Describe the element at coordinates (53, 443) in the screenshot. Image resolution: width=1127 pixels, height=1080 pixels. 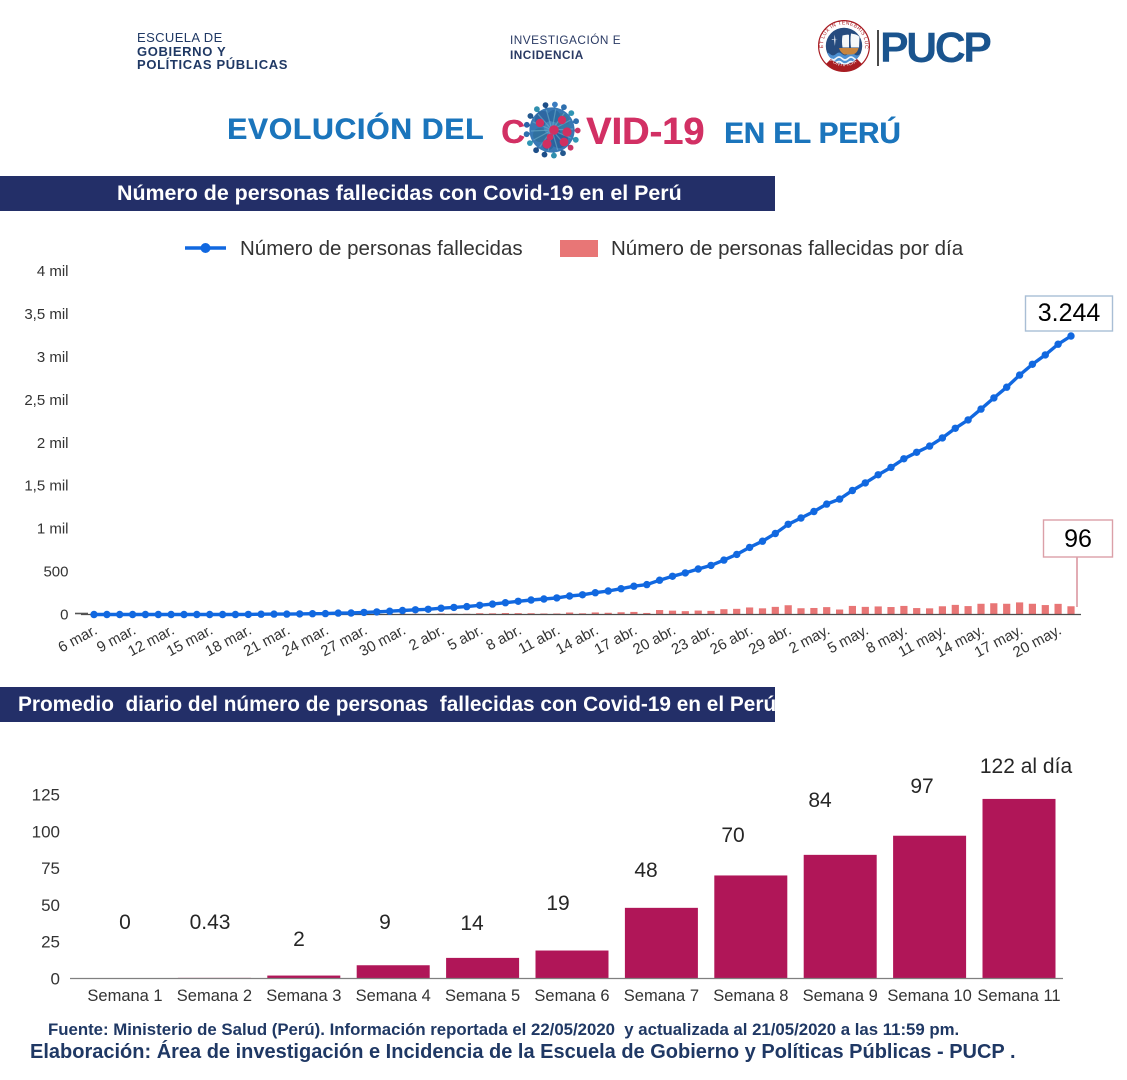
I see `svg-text: 2 mil` at that location.